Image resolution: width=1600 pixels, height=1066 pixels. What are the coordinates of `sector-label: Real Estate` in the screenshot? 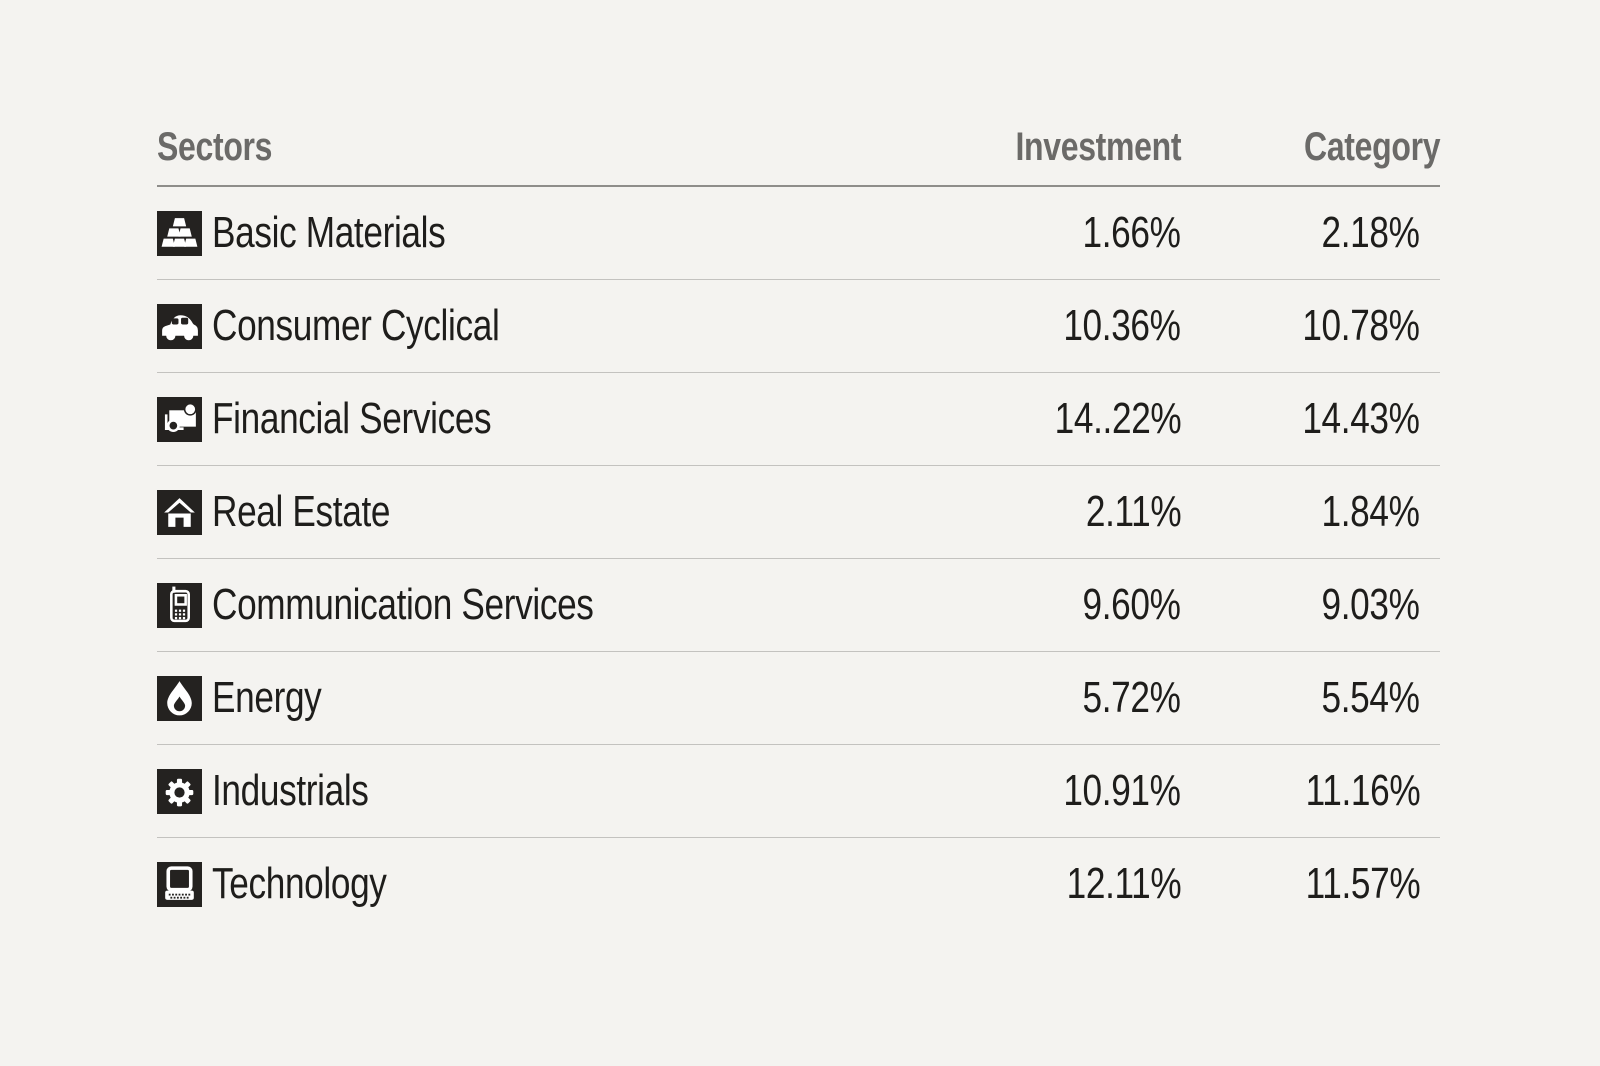 It's located at (301, 511).